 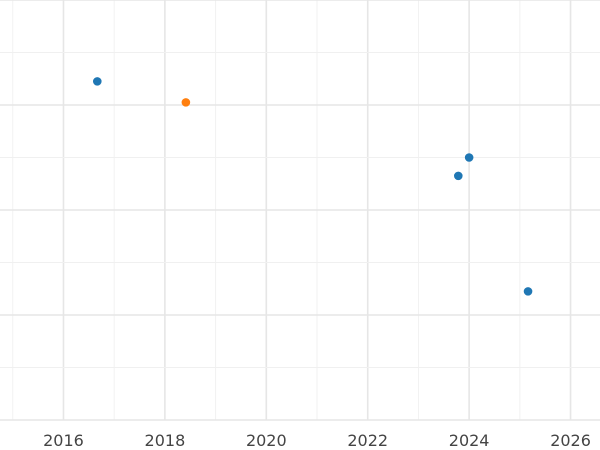 What do you see at coordinates (367, 440) in the screenshot?
I see `x-tick-label: 2022` at bounding box center [367, 440].